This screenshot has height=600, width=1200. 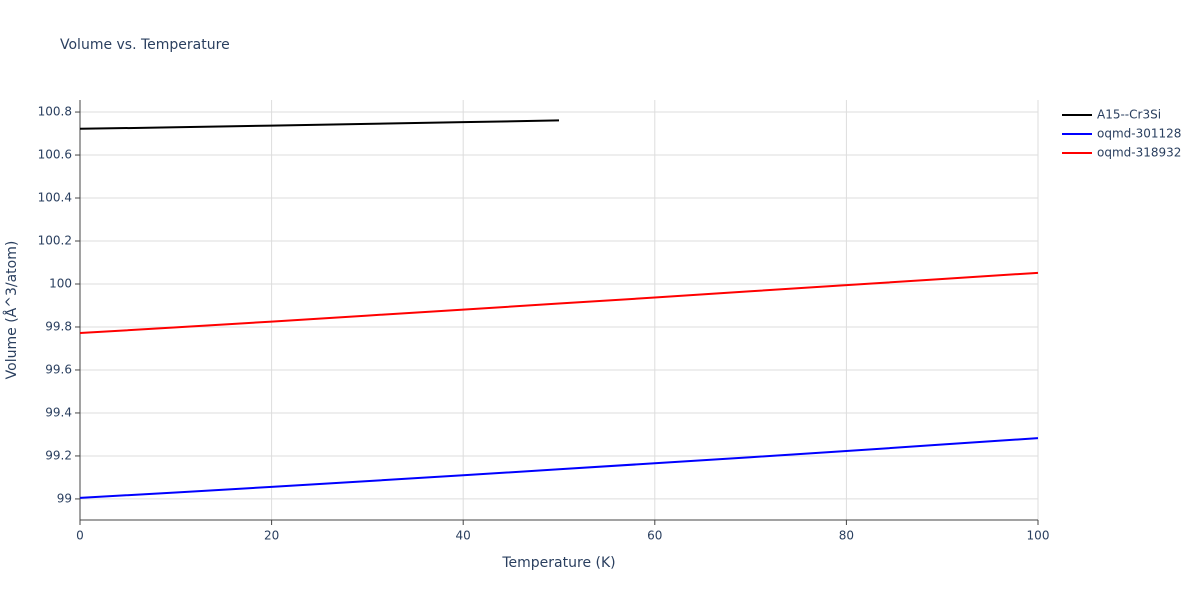 What do you see at coordinates (846, 536) in the screenshot?
I see `x-tick-label: 80` at bounding box center [846, 536].